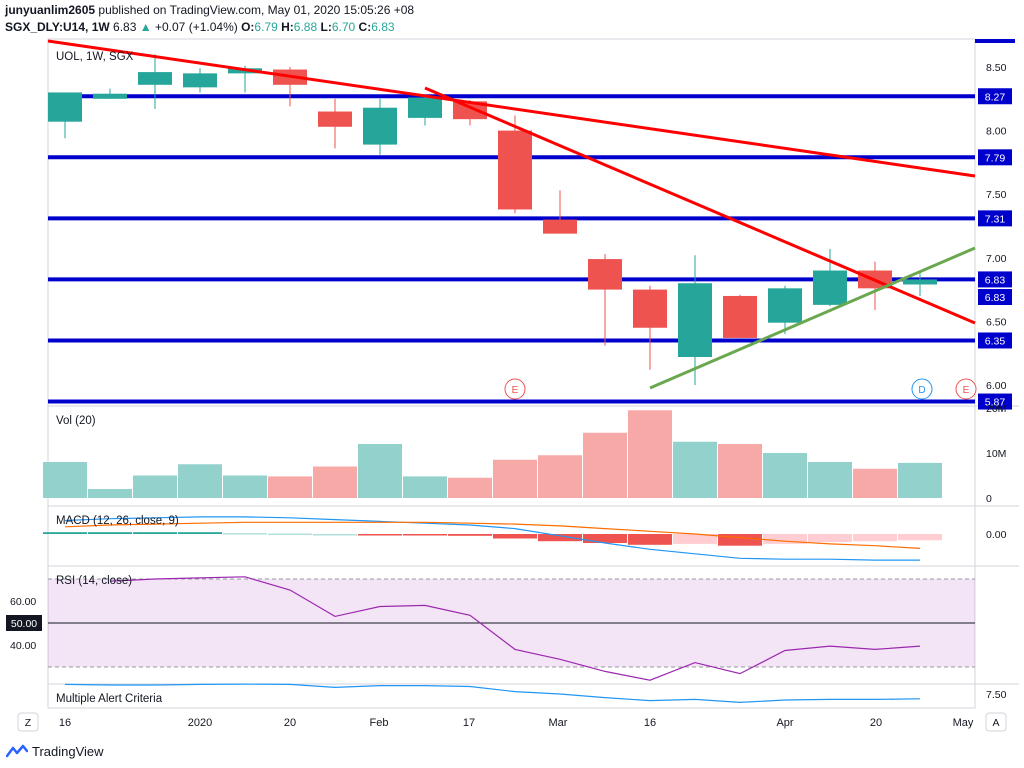 The height and width of the screenshot is (768, 1024). Describe the element at coordinates (812, 318) in the screenshot. I see `trendline-support` at that location.